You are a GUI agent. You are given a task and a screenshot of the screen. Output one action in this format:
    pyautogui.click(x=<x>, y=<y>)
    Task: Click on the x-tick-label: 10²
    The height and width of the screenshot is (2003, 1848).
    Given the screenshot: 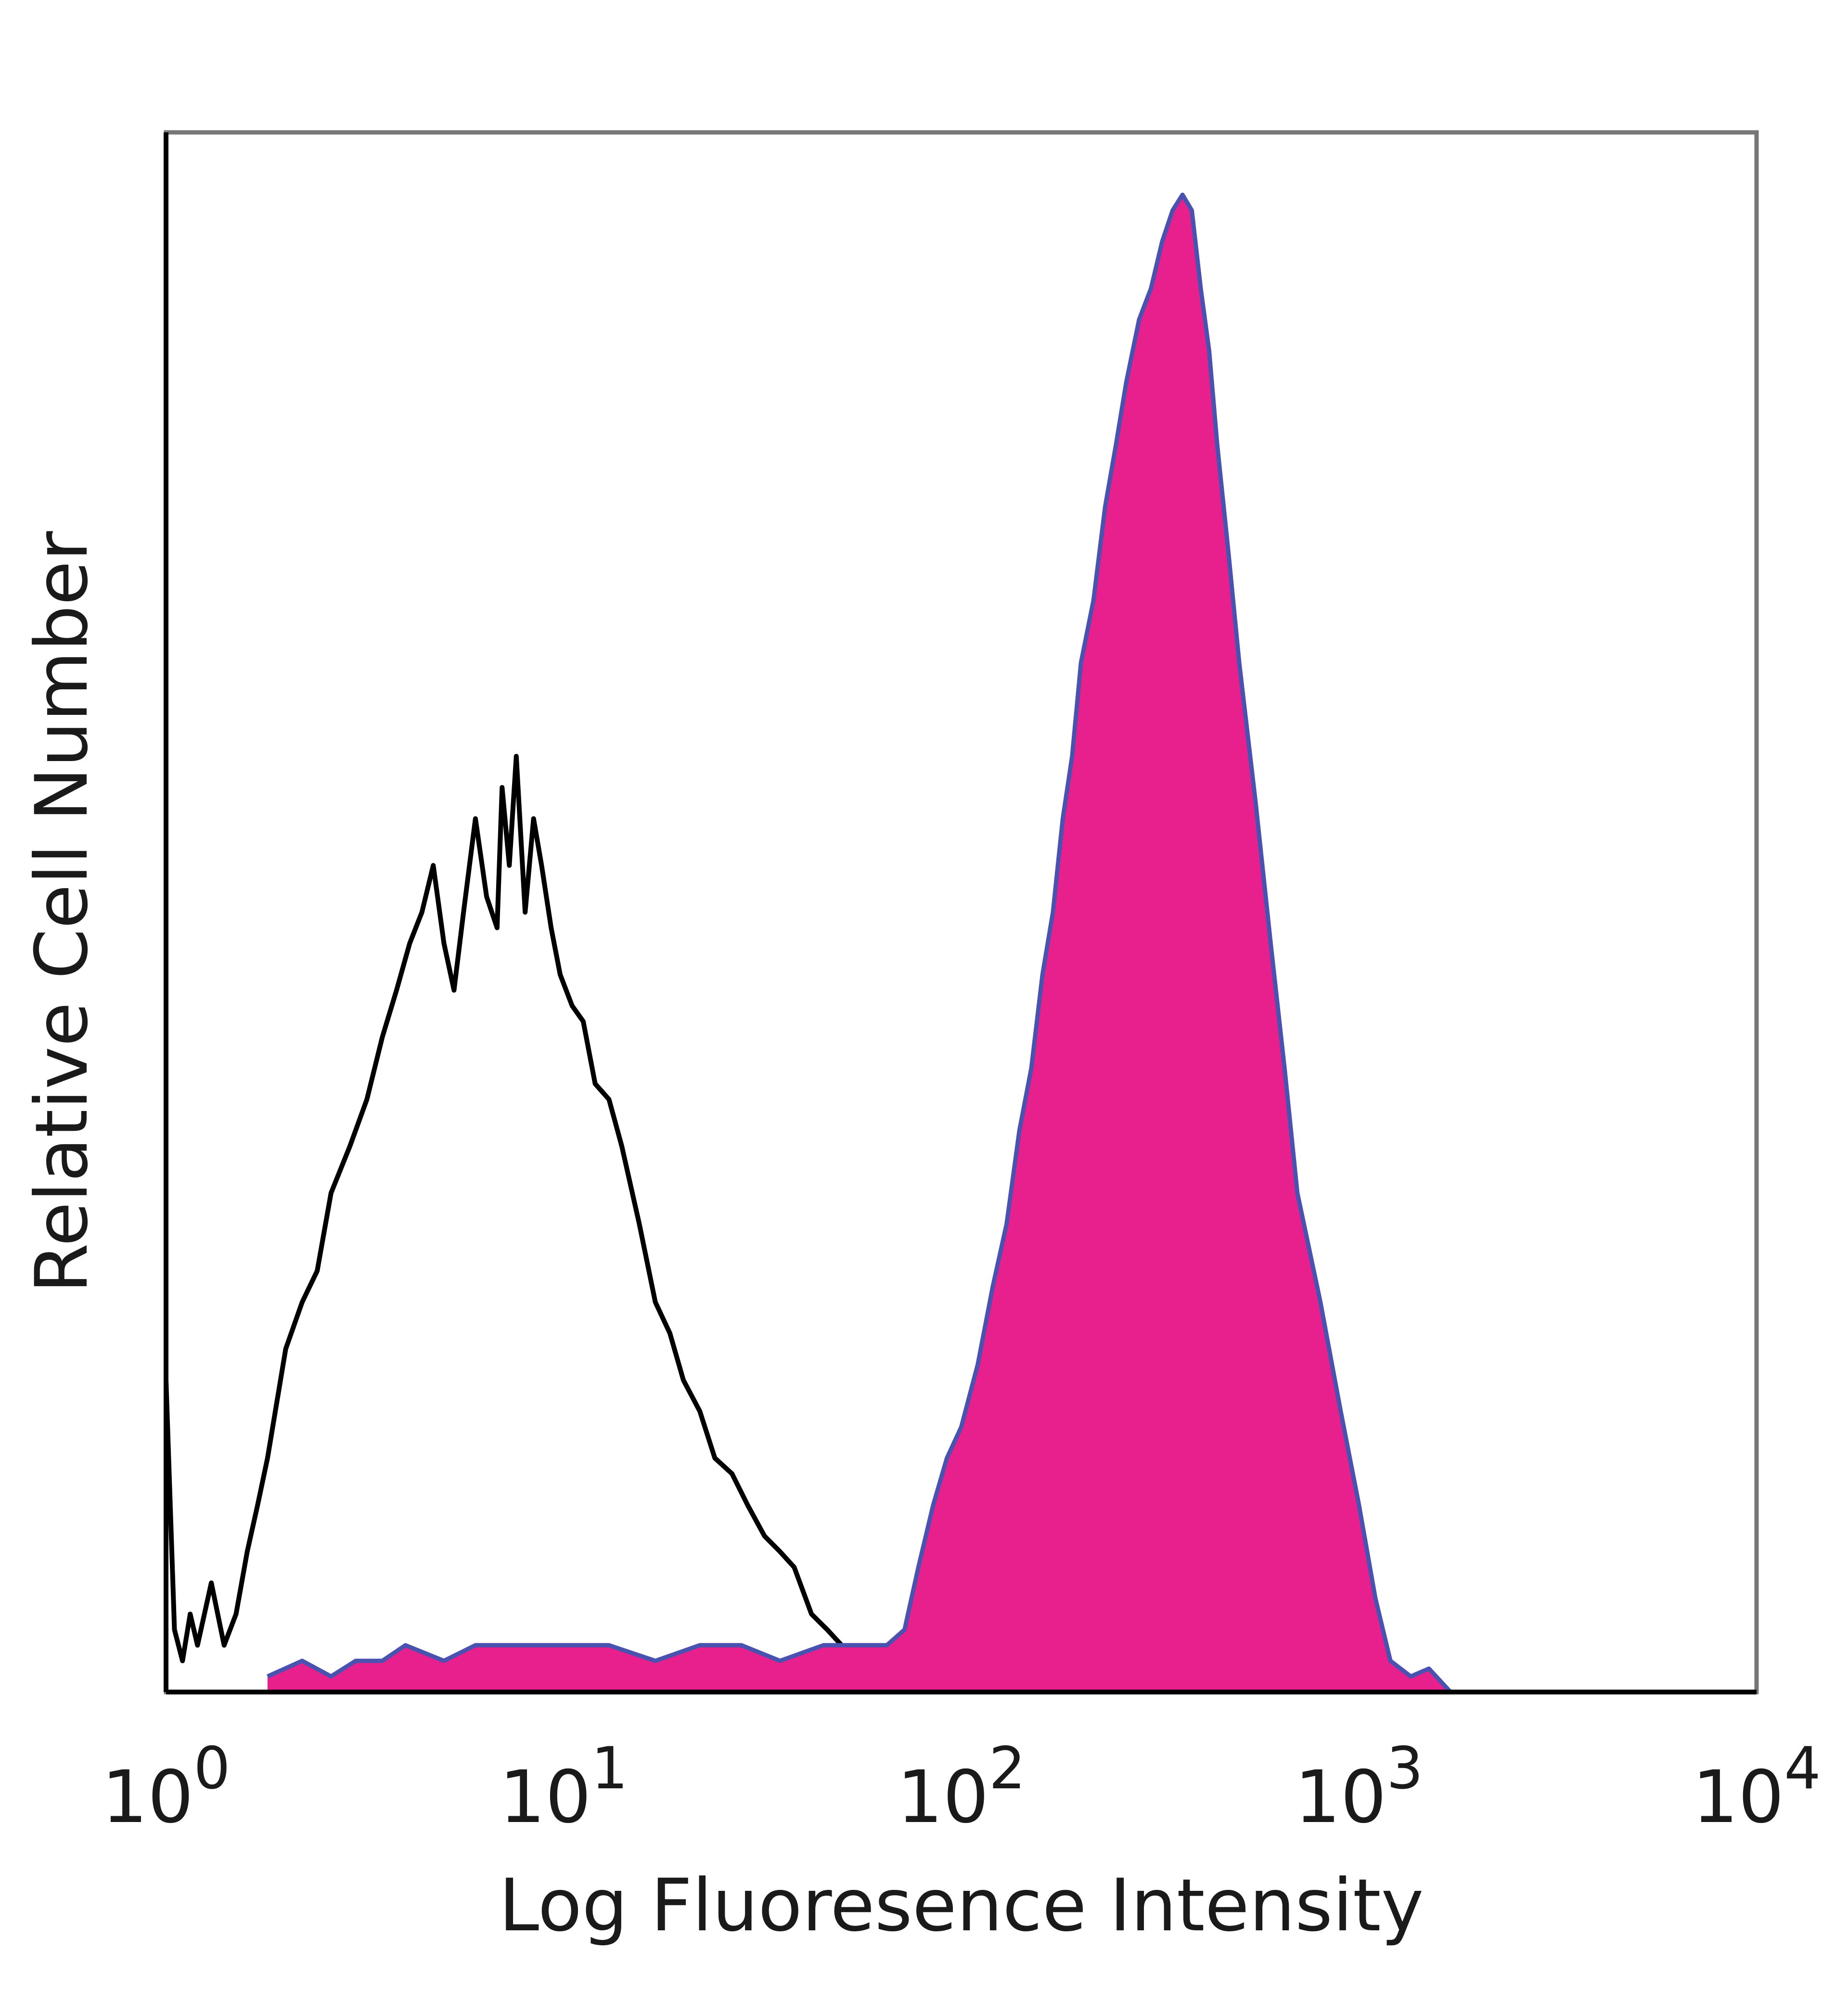 What is the action you would take?
    pyautogui.click(x=961, y=1787)
    